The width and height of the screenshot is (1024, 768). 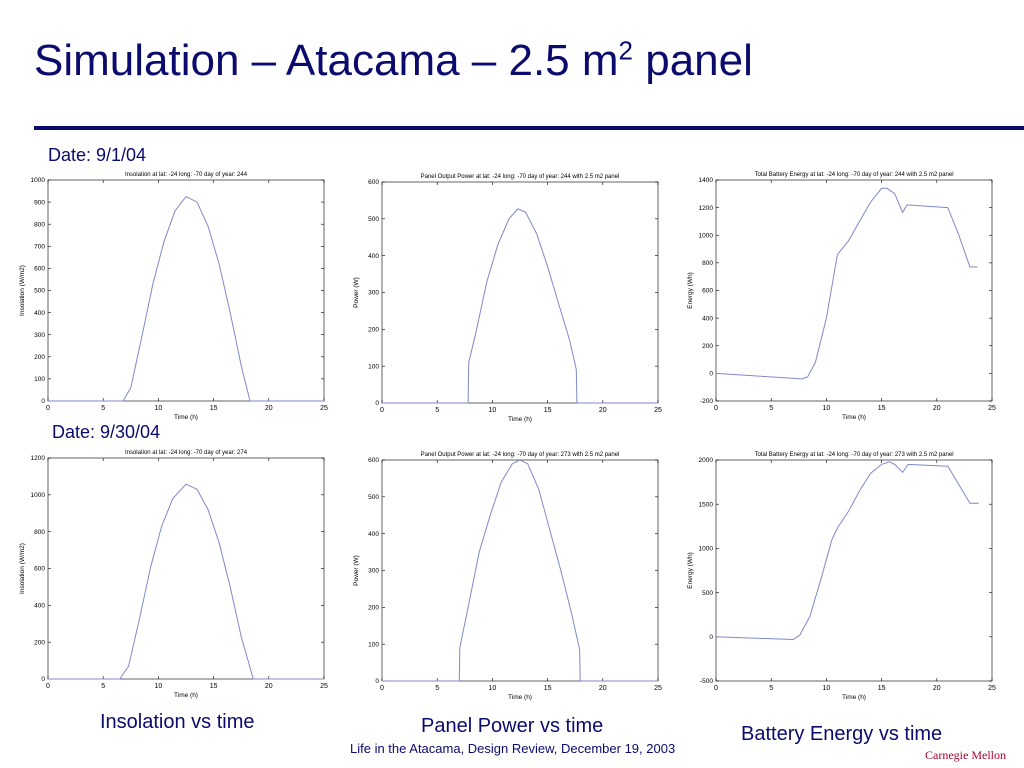 What do you see at coordinates (706, 401) in the screenshot?
I see `y-tick-label: -200` at bounding box center [706, 401].